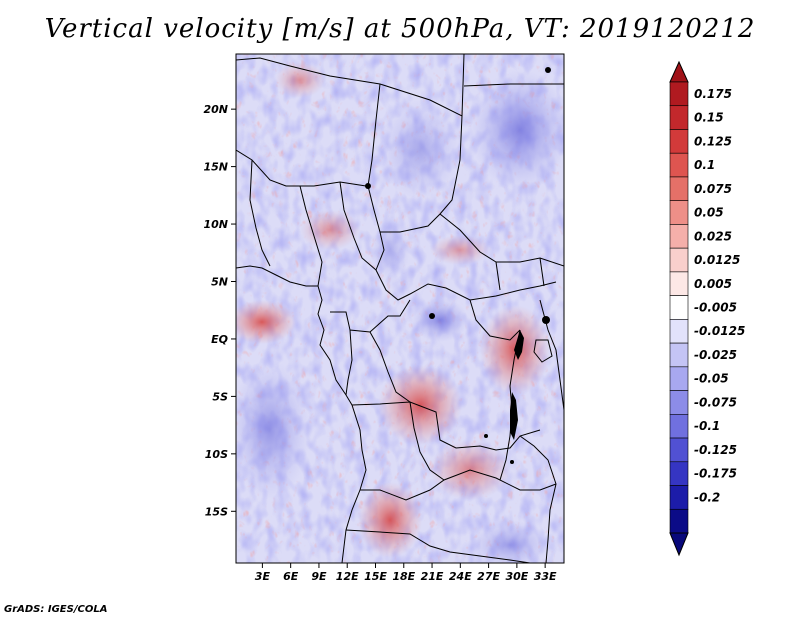 The height and width of the screenshot is (618, 800). Describe the element at coordinates (713, 94) in the screenshot. I see `colorbar-label: 0.175` at that location.